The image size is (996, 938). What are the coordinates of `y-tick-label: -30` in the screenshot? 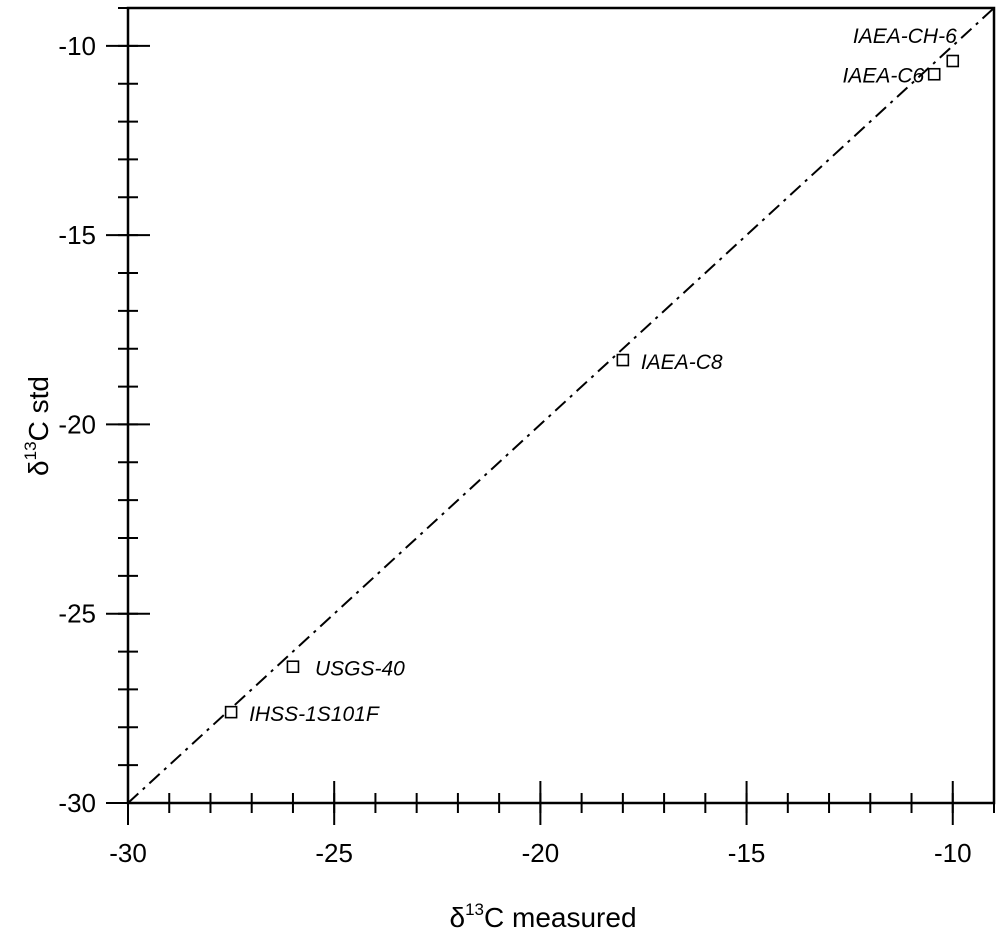 It's located at (77, 803).